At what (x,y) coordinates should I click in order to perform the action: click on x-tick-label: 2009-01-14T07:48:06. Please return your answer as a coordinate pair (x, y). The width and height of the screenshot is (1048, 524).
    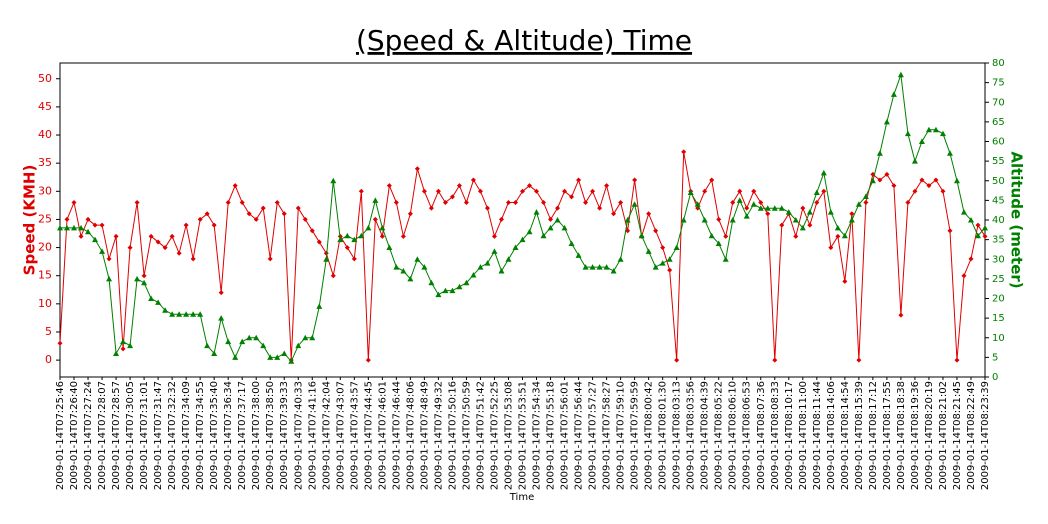
    Looking at the image, I should click on (410, 435).